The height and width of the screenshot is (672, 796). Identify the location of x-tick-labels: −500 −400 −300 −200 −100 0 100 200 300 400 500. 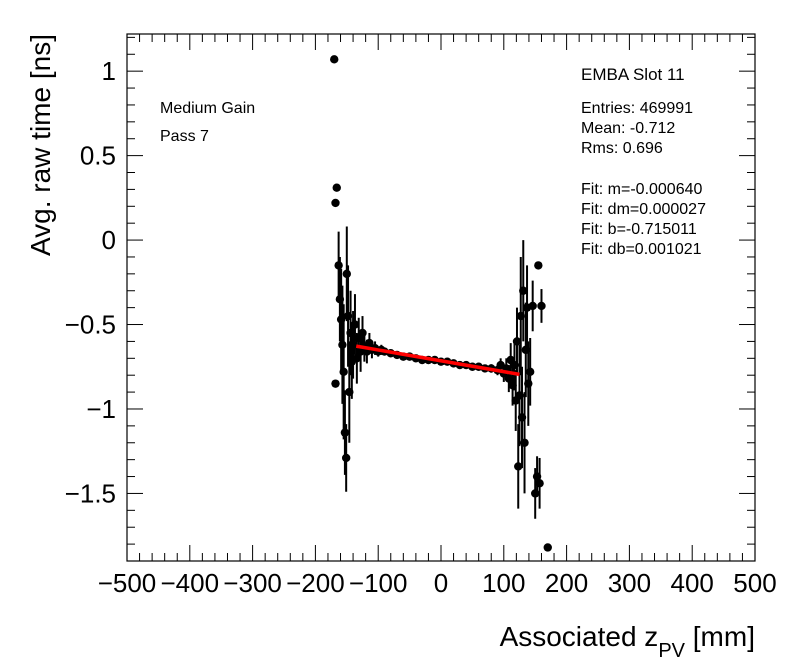
(437, 583).